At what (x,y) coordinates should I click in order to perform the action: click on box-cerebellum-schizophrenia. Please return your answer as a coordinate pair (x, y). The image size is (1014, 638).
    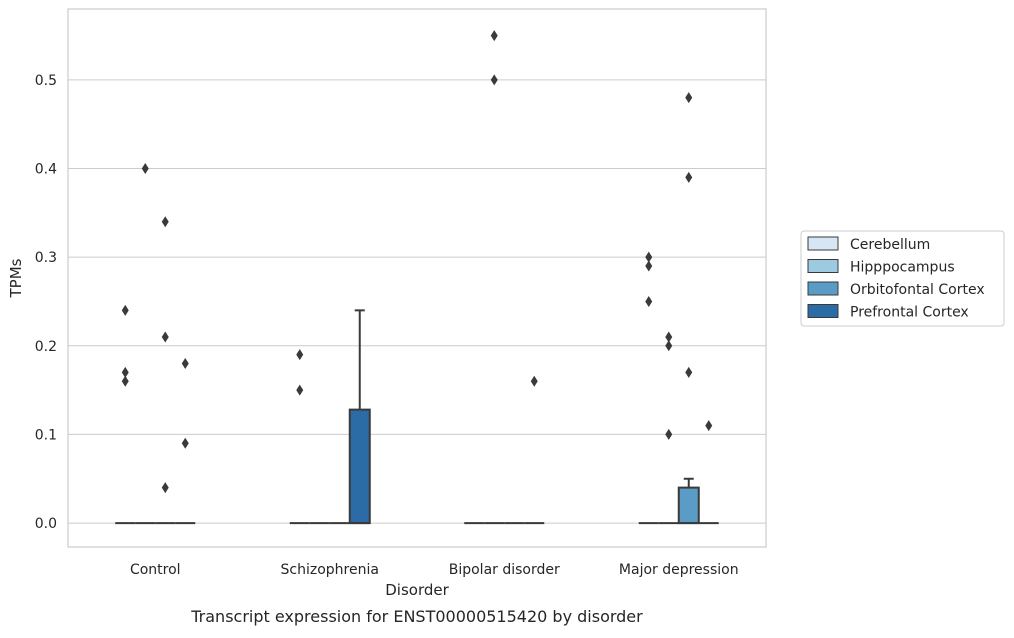
    Looking at the image, I should click on (299, 437).